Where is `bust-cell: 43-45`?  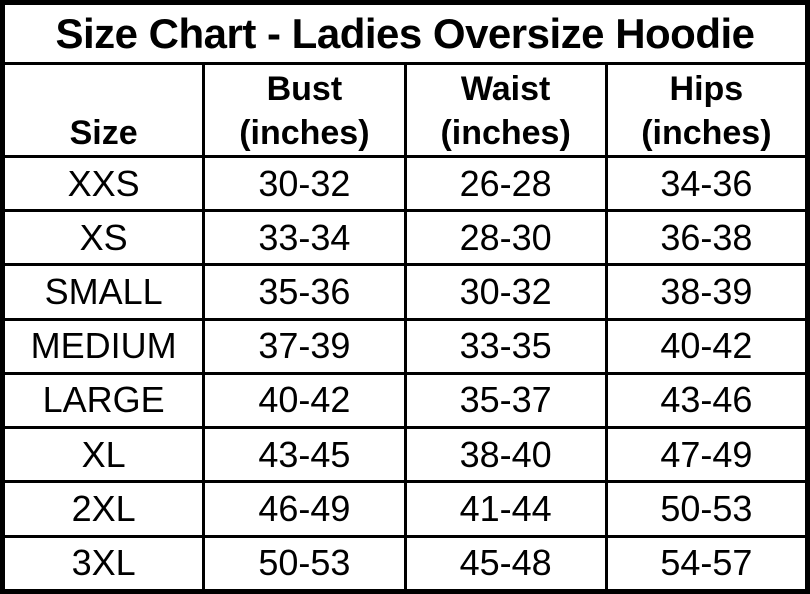
bust-cell: 43-45 is located at coordinates (304, 455).